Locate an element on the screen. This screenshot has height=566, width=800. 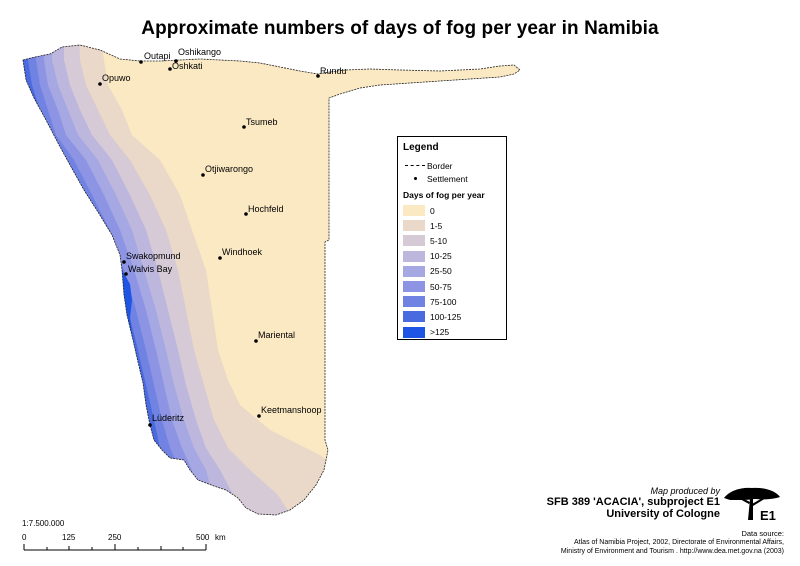
legend-class-label: 5-10 is located at coordinates (439, 240).